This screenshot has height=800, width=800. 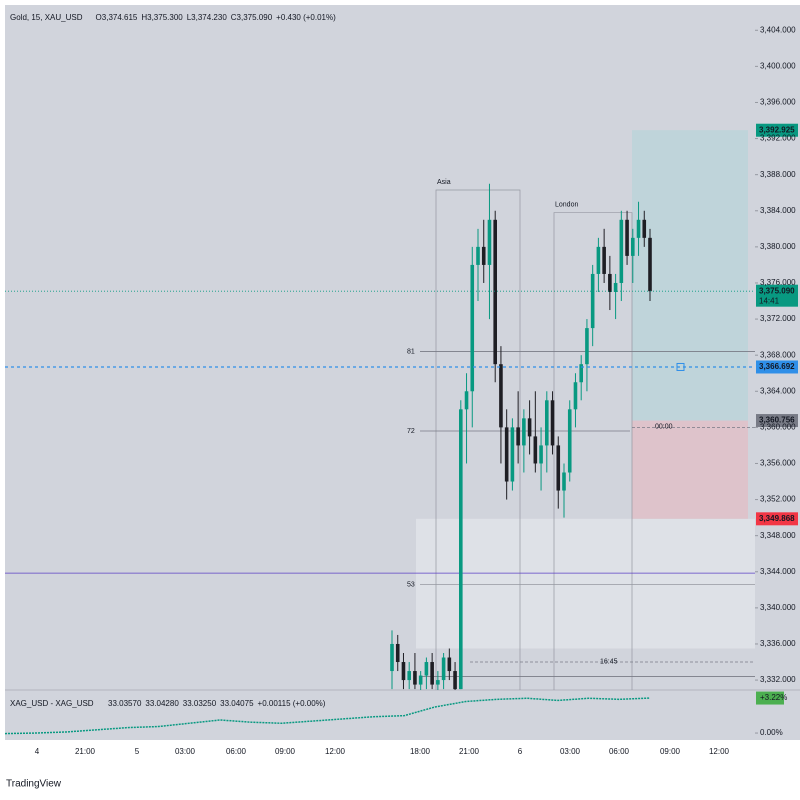 What do you see at coordinates (778, 65) in the screenshot?
I see `y-tick-label: 3,400.000` at bounding box center [778, 65].